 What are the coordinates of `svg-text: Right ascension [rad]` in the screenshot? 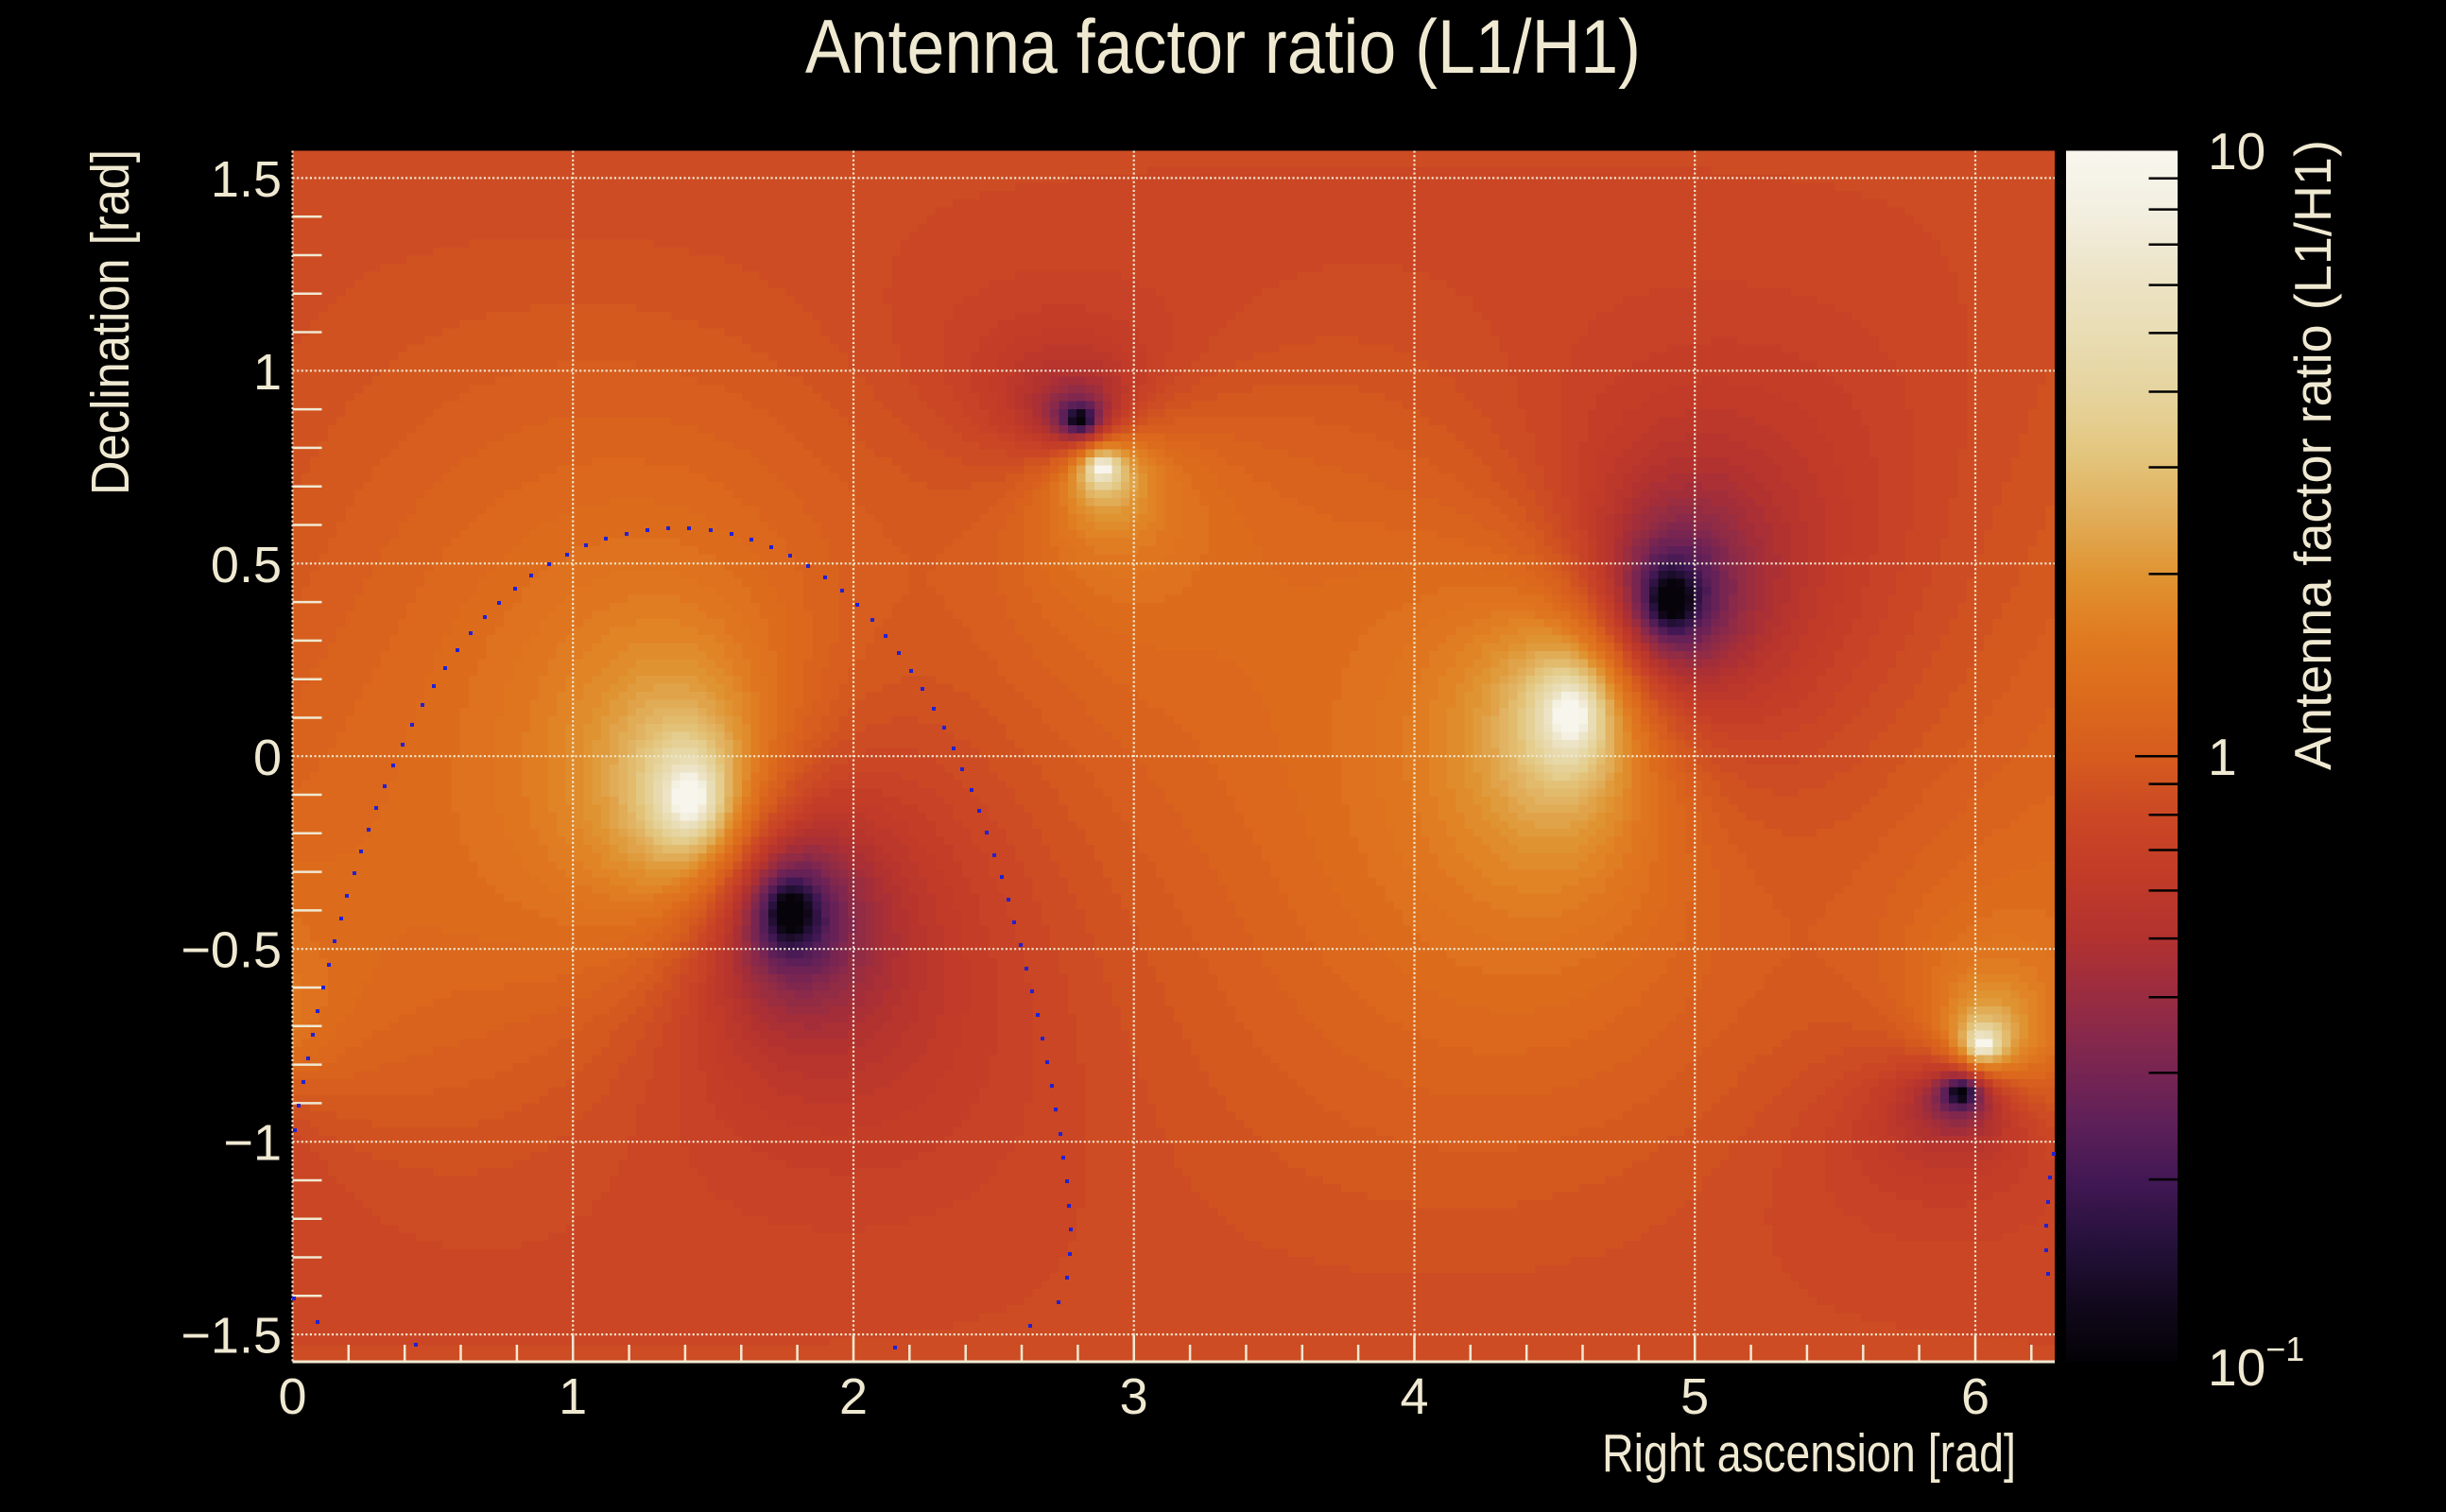 It's located at (1809, 1453).